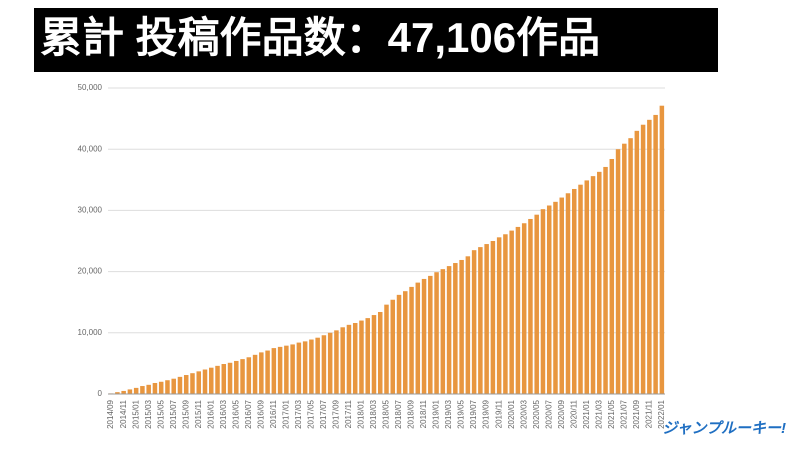  I want to click on x-tick-label: 2019/01, so click(436, 413).